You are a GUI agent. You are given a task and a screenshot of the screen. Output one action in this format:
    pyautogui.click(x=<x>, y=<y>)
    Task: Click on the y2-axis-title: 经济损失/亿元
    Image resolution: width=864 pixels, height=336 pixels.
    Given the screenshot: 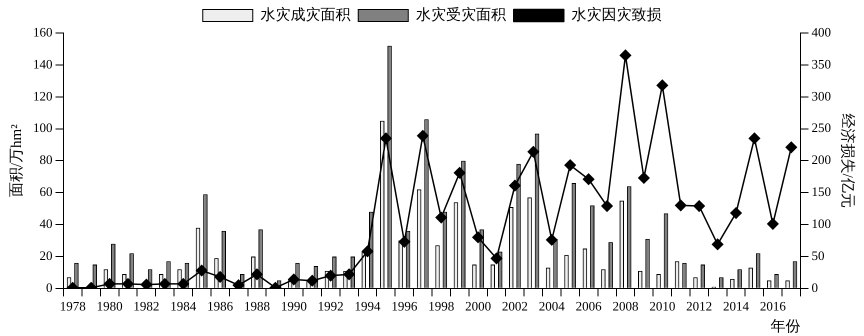 What is the action you would take?
    pyautogui.click(x=847, y=161)
    